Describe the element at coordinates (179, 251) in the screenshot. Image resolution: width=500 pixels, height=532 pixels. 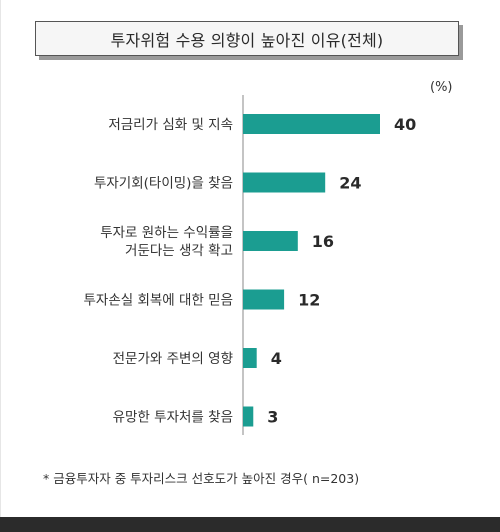
I see `category-label: 거둔다는 생각 확고` at that location.